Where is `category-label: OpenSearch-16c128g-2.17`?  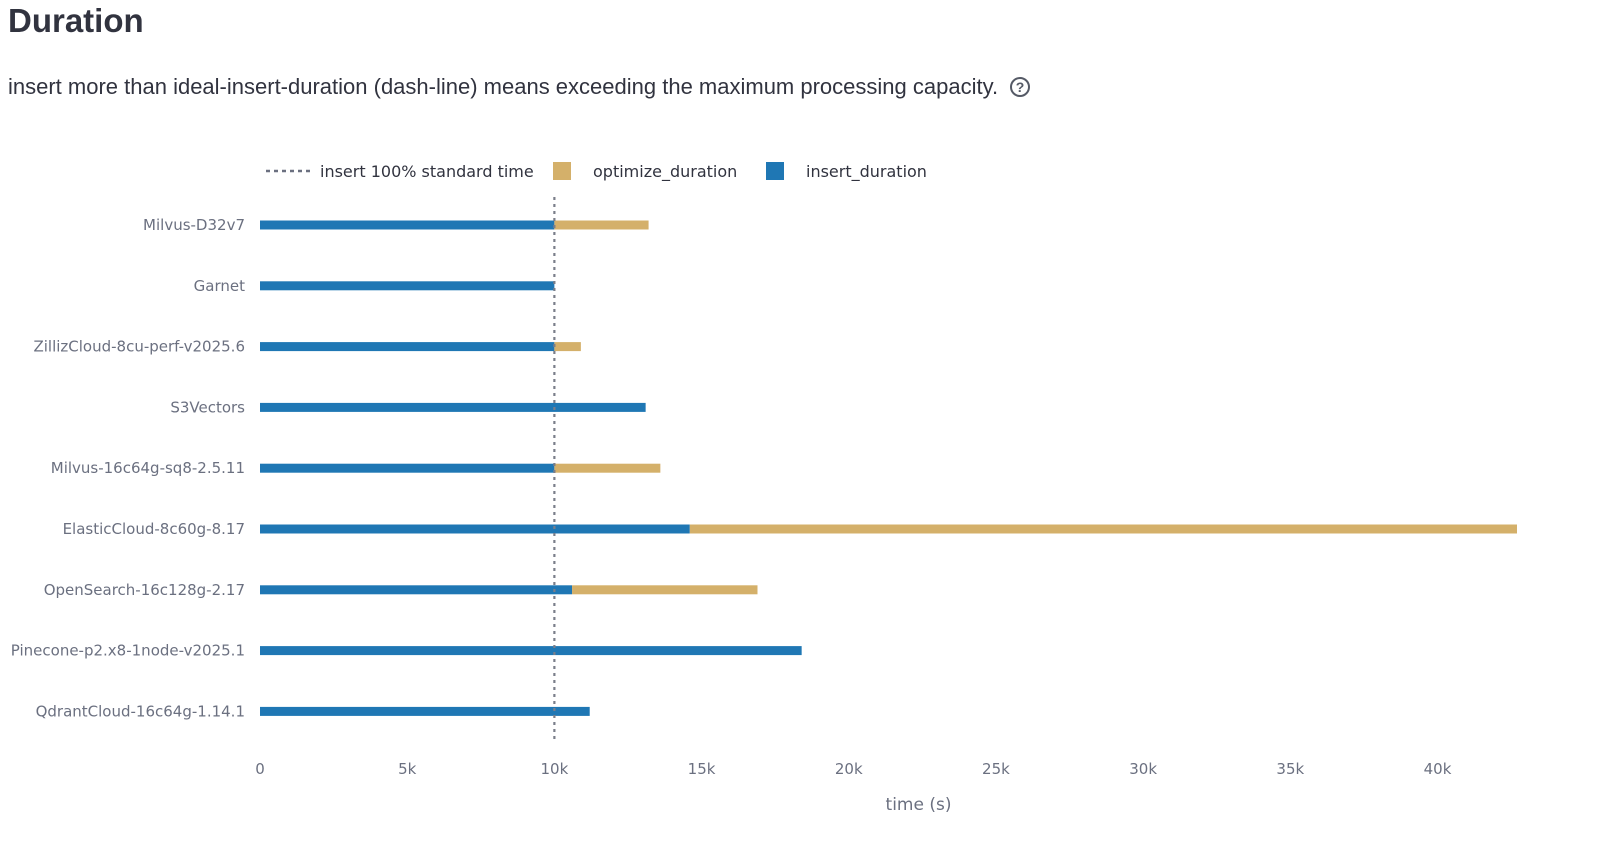
category-label: OpenSearch-16c128g-2.17 is located at coordinates (144, 590).